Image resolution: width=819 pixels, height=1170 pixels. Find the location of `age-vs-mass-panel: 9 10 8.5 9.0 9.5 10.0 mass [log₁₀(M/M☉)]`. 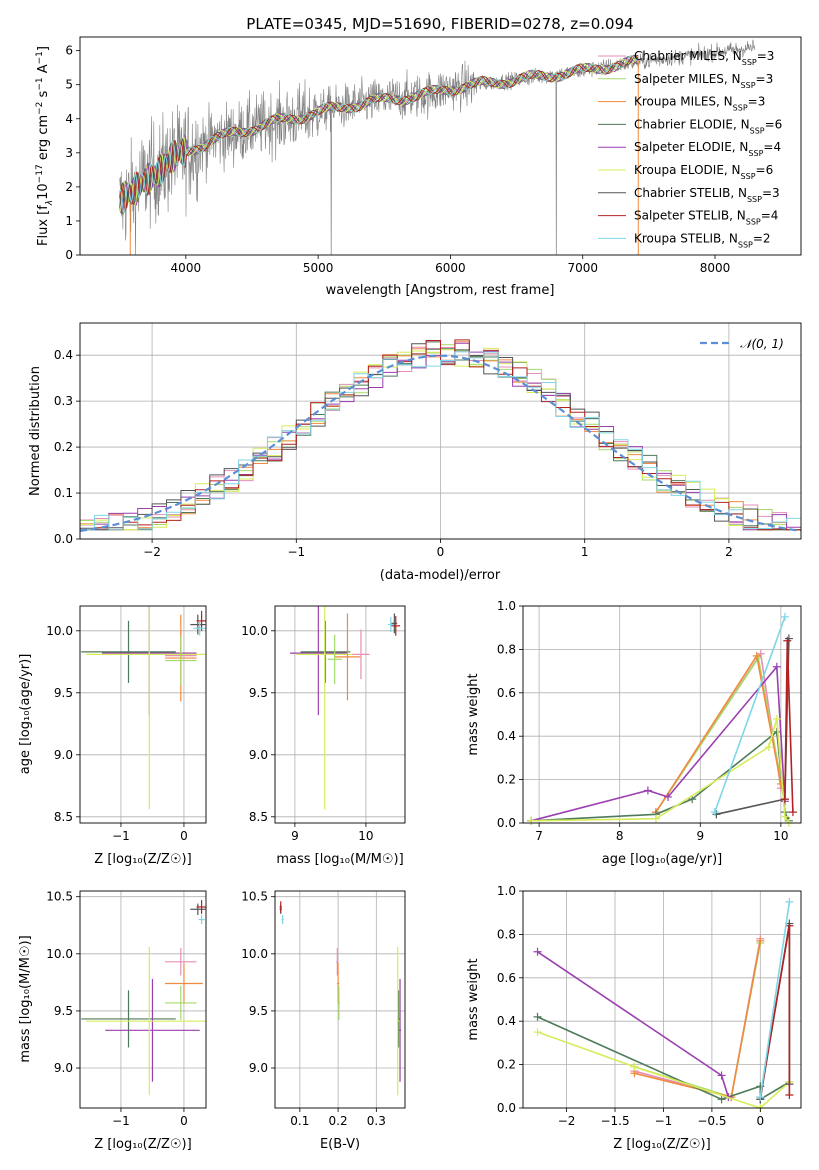

age-vs-mass-panel: 9 10 8.5 9.0 9.5 10.0 mass [log₁₀(M/M☉)] is located at coordinates (323, 736).